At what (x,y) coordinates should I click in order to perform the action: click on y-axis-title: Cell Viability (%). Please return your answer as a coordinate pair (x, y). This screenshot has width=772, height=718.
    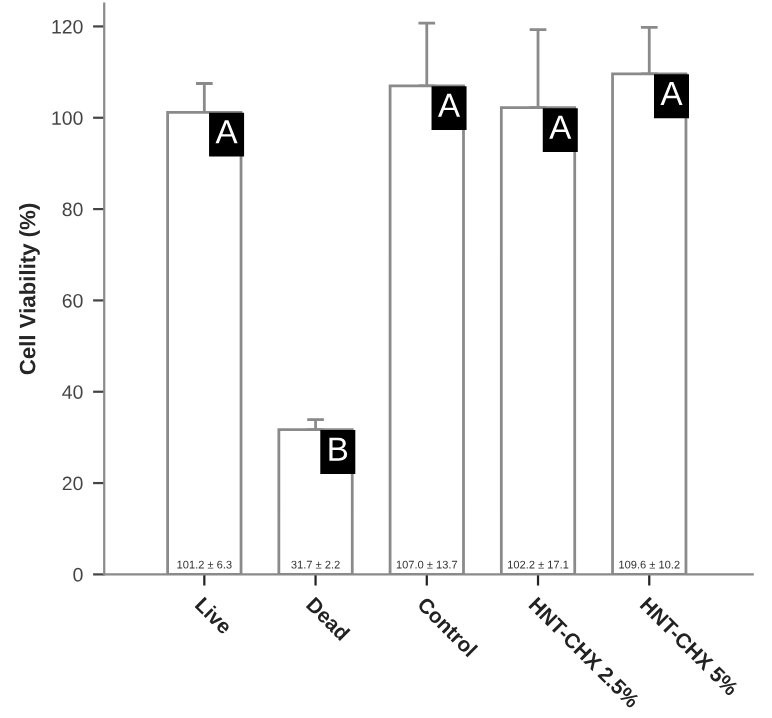
    Looking at the image, I should click on (29, 289).